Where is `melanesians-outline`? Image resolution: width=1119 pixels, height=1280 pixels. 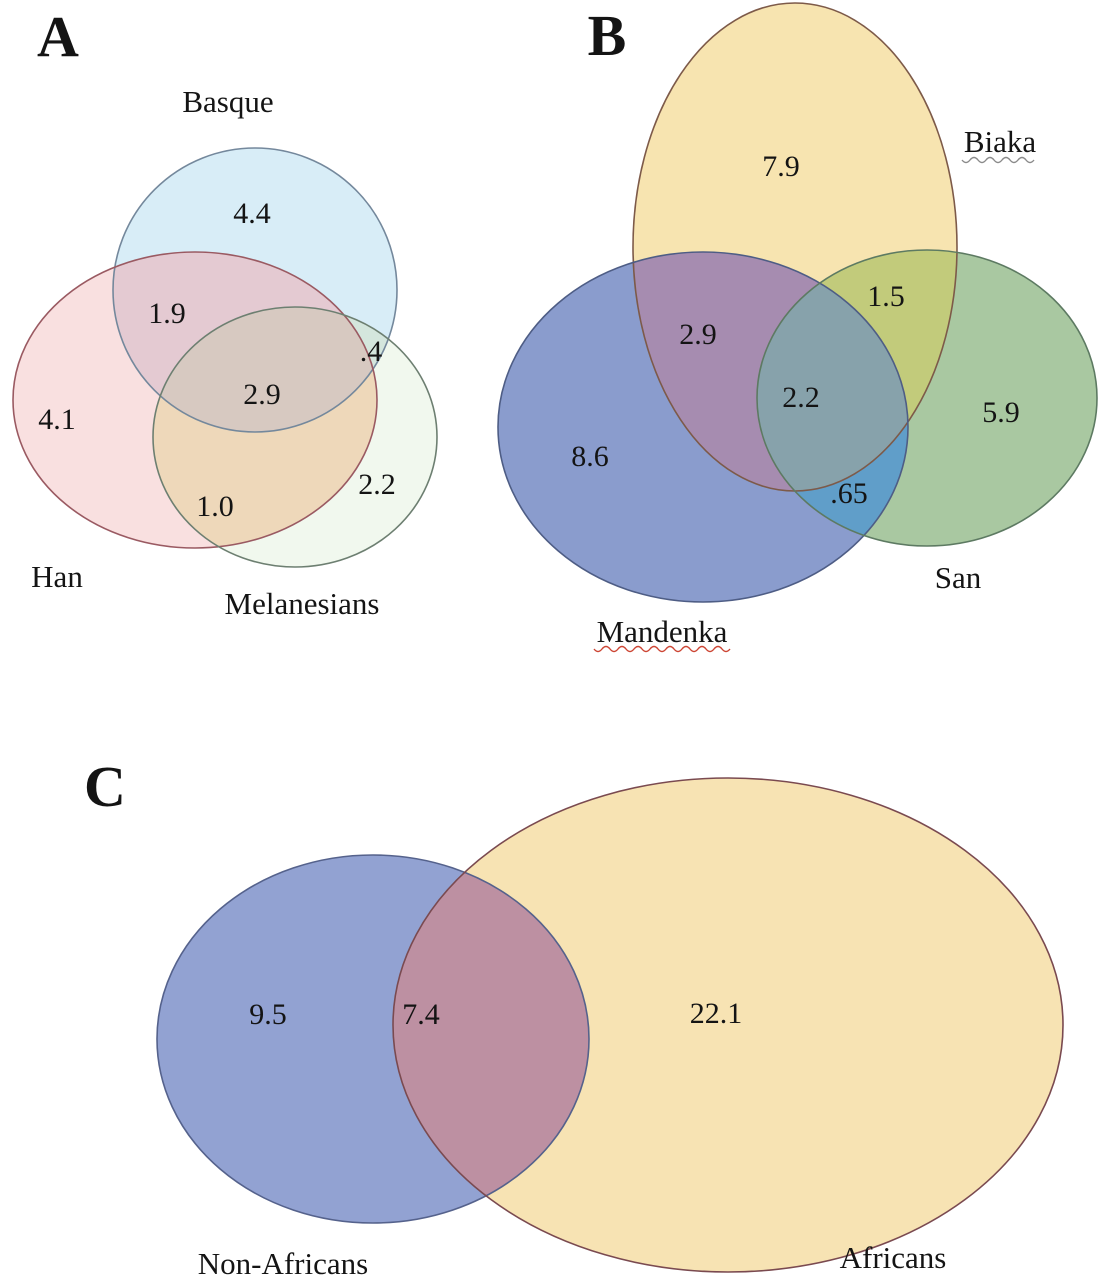 melanesians-outline is located at coordinates (295, 437).